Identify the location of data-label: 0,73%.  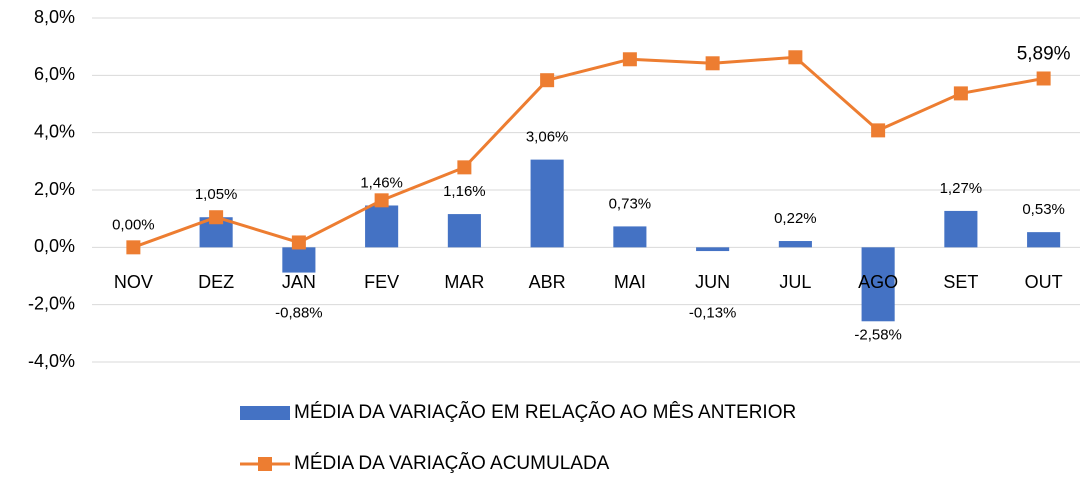
(630, 203).